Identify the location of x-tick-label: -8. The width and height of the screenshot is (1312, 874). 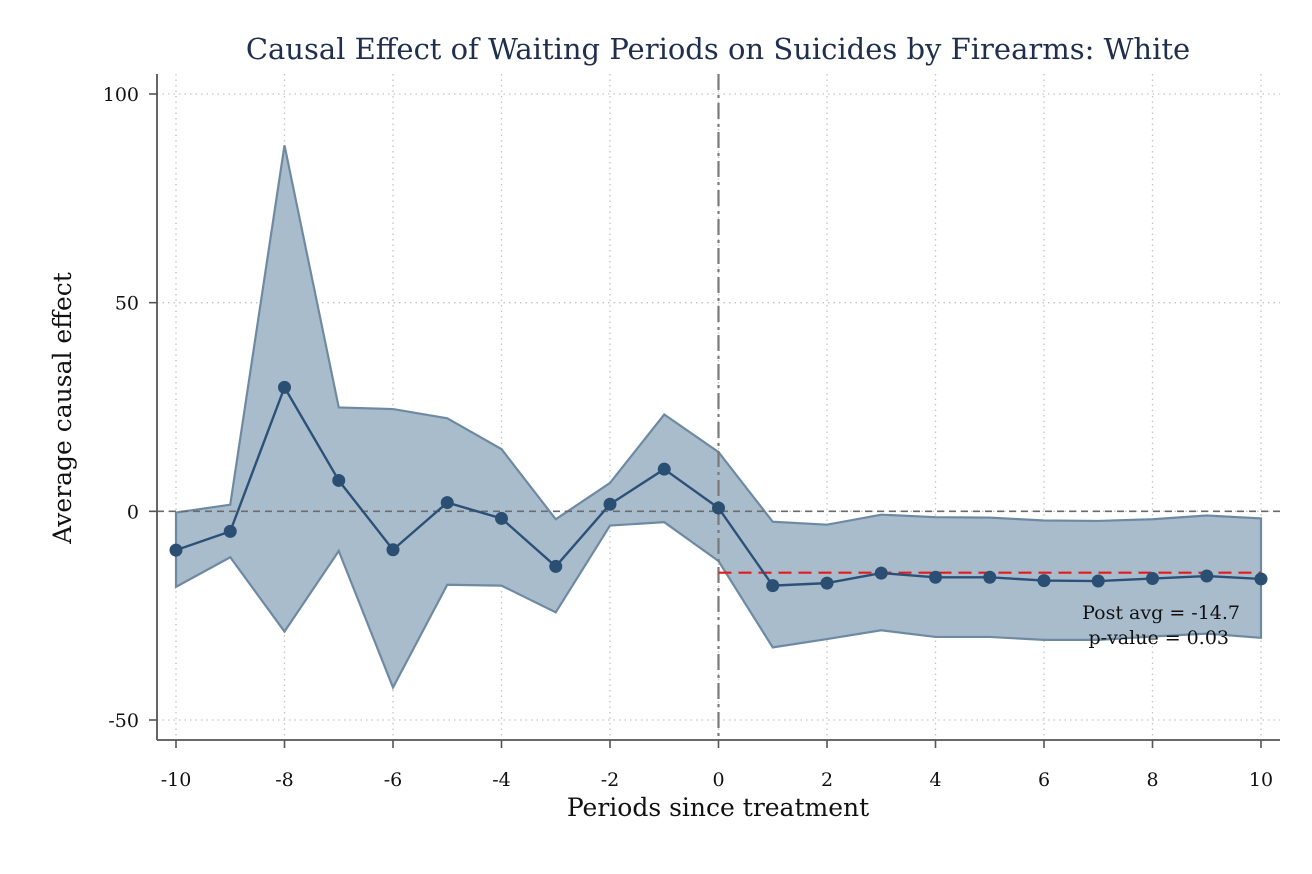
(284, 780).